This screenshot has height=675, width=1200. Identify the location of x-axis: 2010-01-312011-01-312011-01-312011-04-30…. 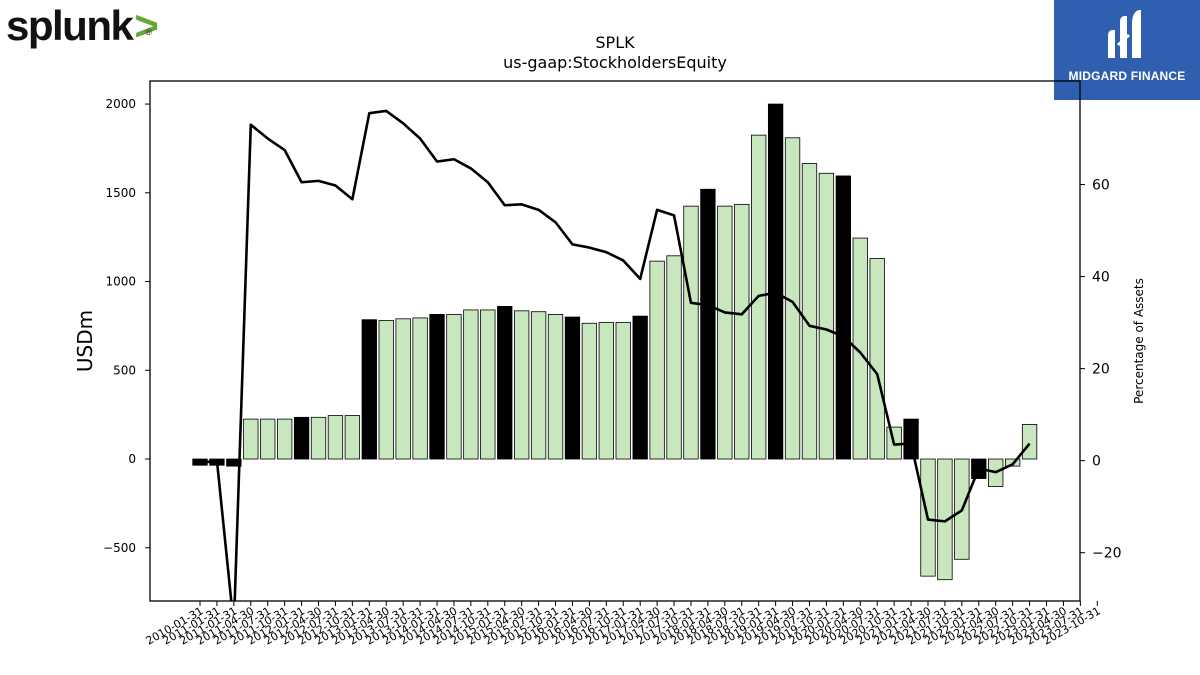
(623, 624).